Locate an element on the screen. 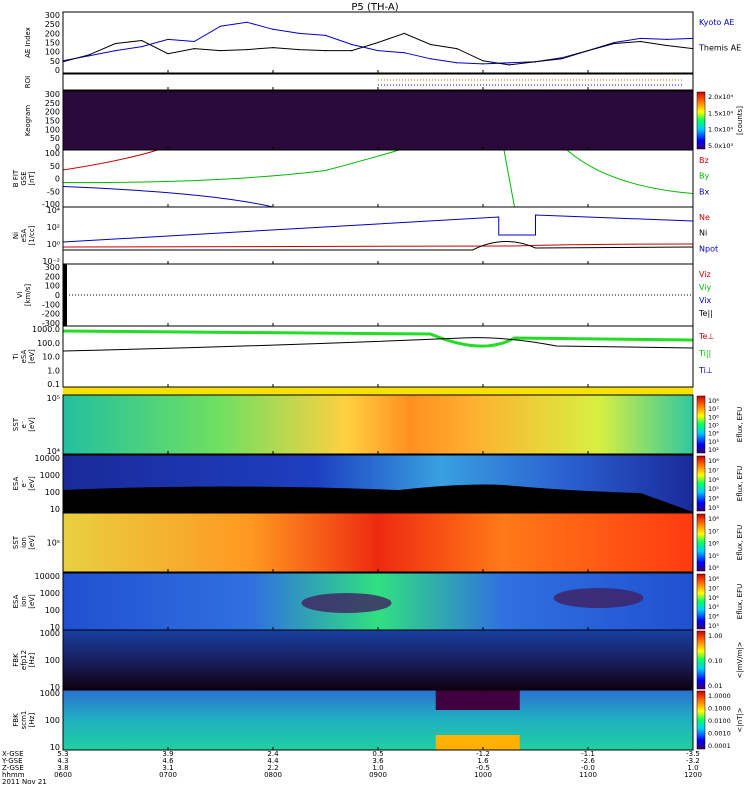 This screenshot has height=800, width=750. xaxis-tick-value: -3.5 is located at coordinates (693, 754).